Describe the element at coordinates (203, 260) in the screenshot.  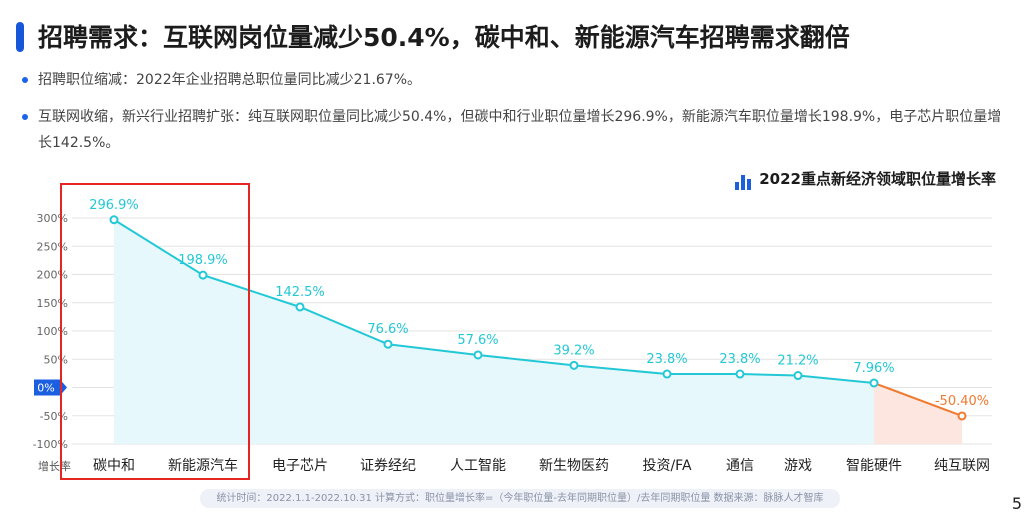
I see `data-label: 198.9%` at that location.